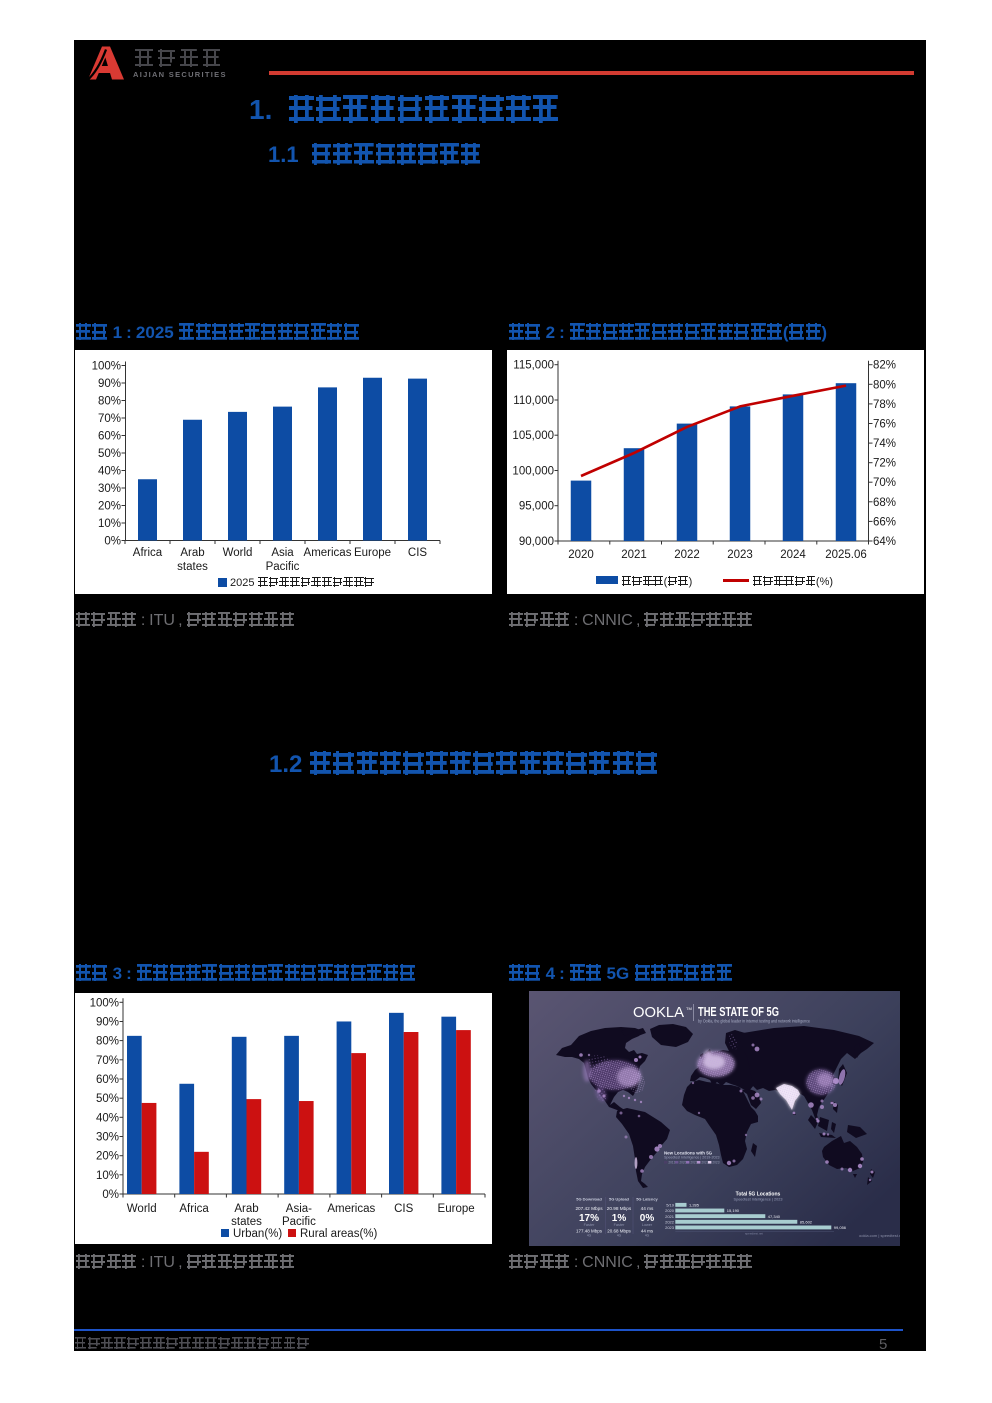 The width and height of the screenshot is (992, 1403). Describe the element at coordinates (536, 542) in the screenshot. I see `svg-text: 90,000` at that location.